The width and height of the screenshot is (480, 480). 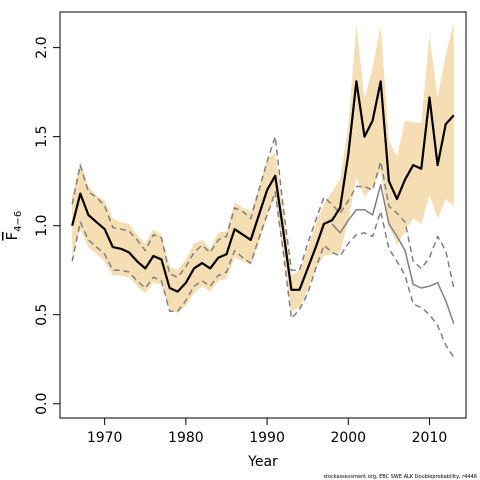 I want to click on x-axis: 1970 1980 1990 2000 2010, so click(x=267, y=432).